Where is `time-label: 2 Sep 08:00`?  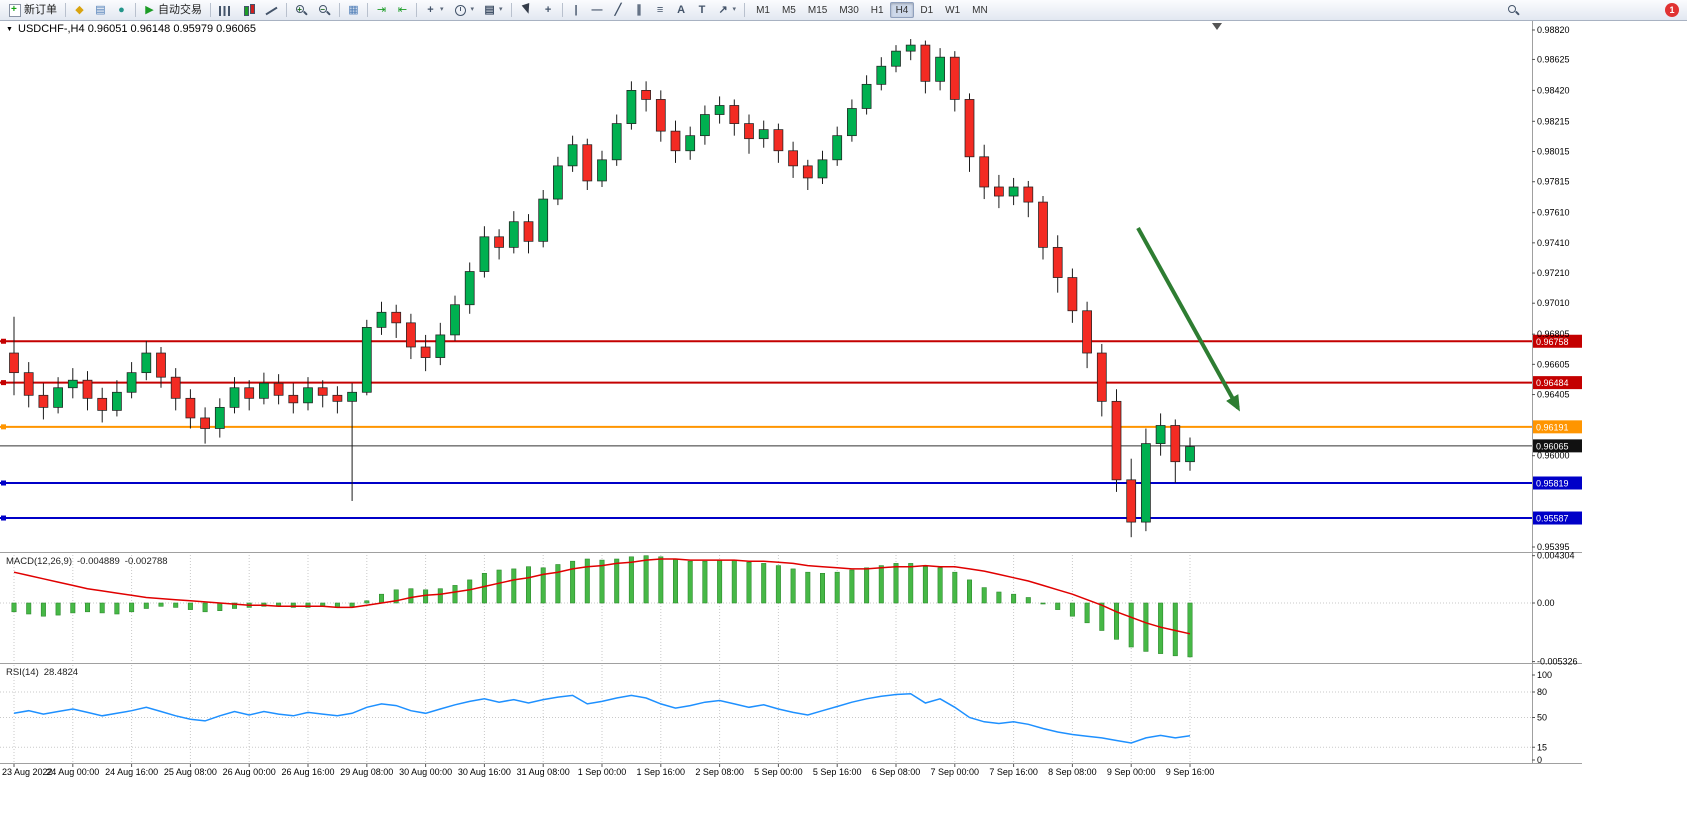
time-label: 2 Sep 08:00 is located at coordinates (719, 772).